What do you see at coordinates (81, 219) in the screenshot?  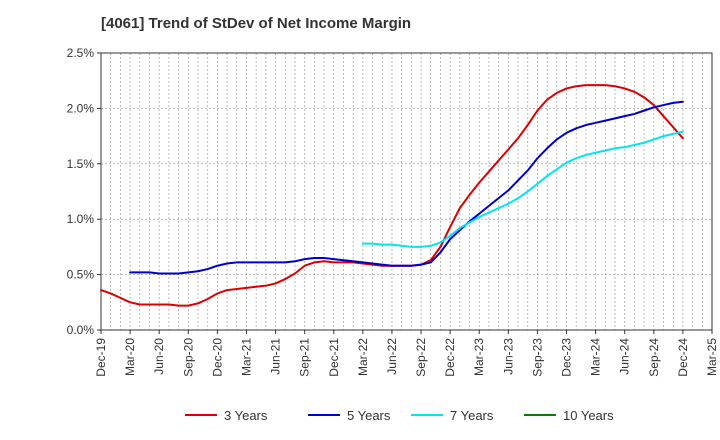 I see `y-tick-label: 1.0%` at bounding box center [81, 219].